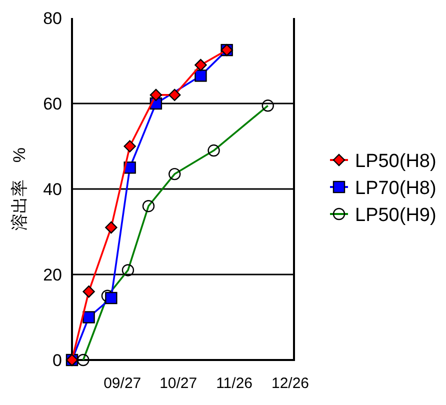 Image resolution: width=446 pixels, height=405 pixels. Describe the element at coordinates (290, 383) in the screenshot. I see `x-tick-label: 12/26` at that location.